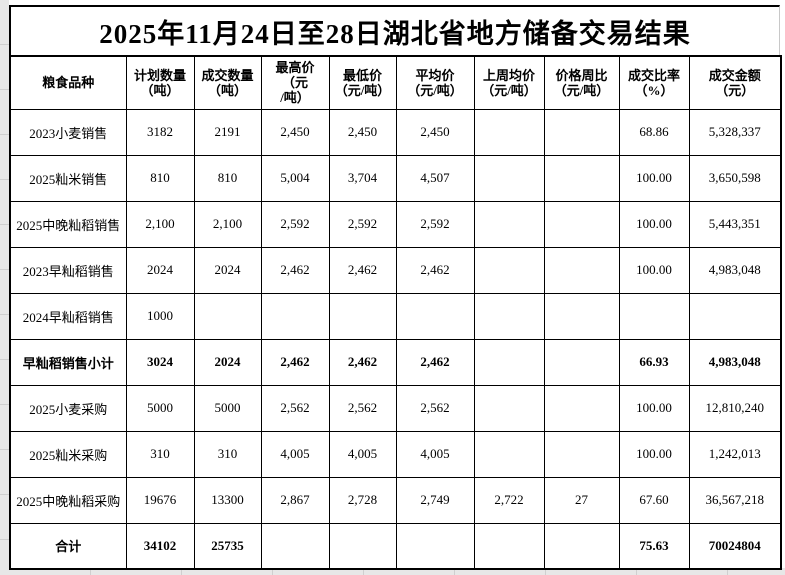  I want to click on column-header-line: （元, so click(294, 83).